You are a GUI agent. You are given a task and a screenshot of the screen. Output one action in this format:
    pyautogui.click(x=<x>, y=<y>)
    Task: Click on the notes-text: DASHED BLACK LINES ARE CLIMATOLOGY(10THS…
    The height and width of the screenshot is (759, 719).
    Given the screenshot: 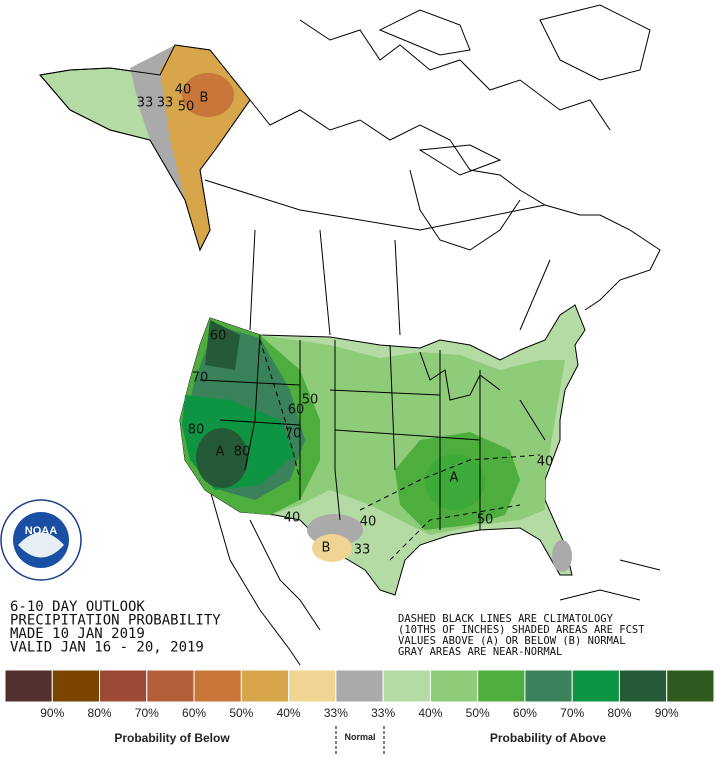 What is the action you would take?
    pyautogui.click(x=521, y=635)
    